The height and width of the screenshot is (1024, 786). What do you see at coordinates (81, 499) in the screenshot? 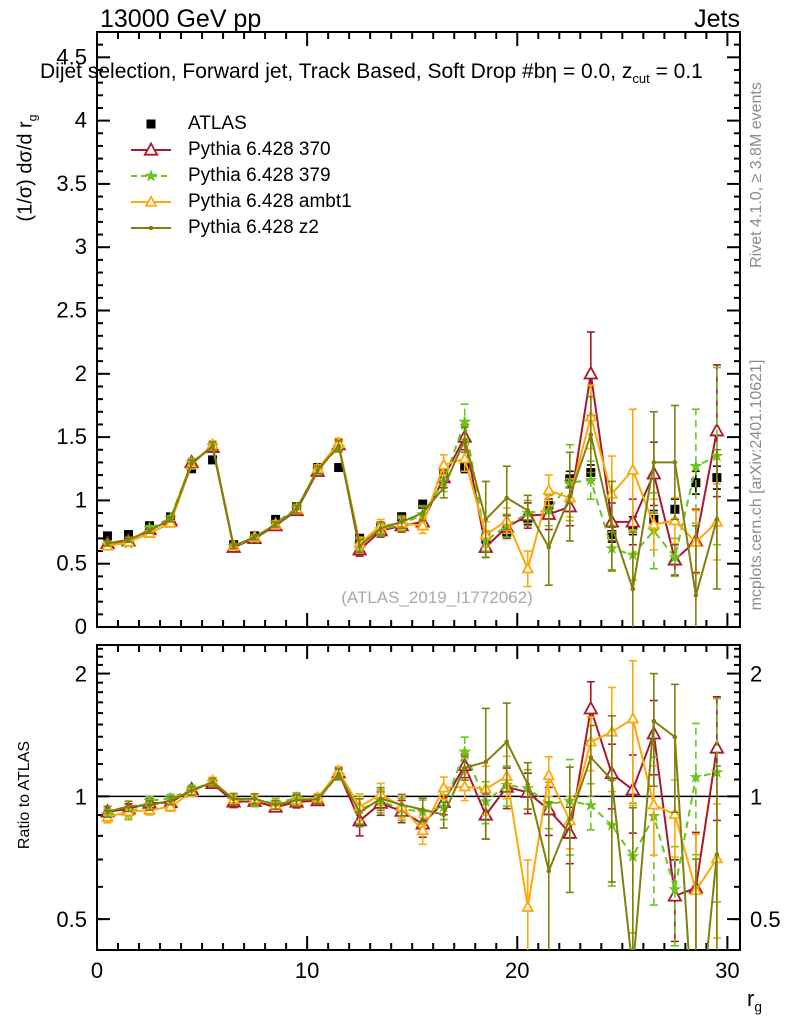
I see `y-main-tick-label: 1` at bounding box center [81, 499].